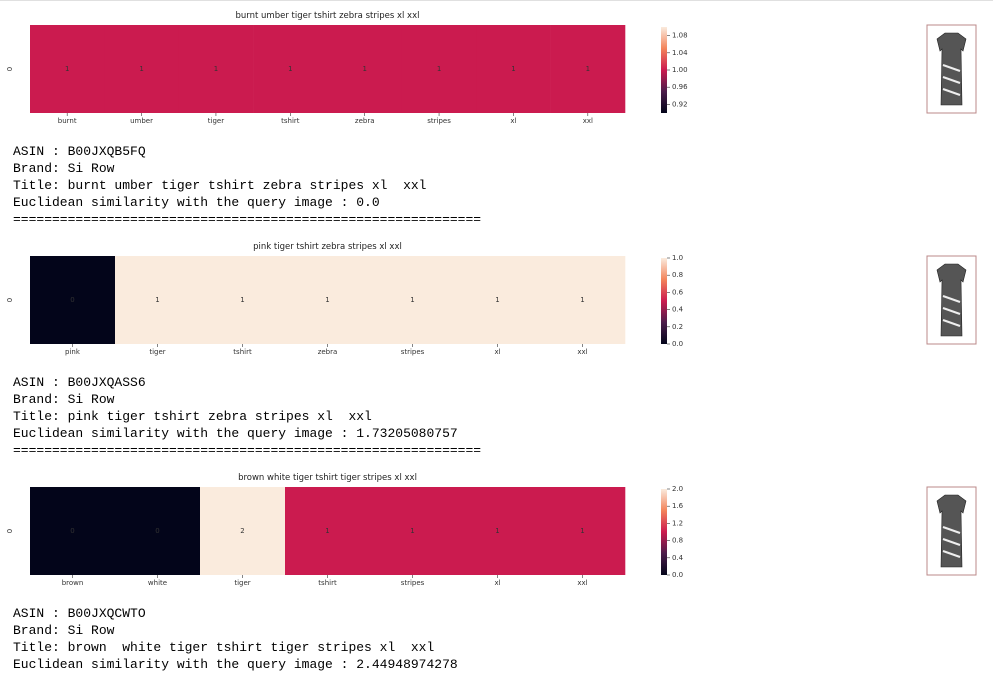 The width and height of the screenshot is (993, 678). I want to click on colorbar-tick-label: 1.04, so click(680, 53).